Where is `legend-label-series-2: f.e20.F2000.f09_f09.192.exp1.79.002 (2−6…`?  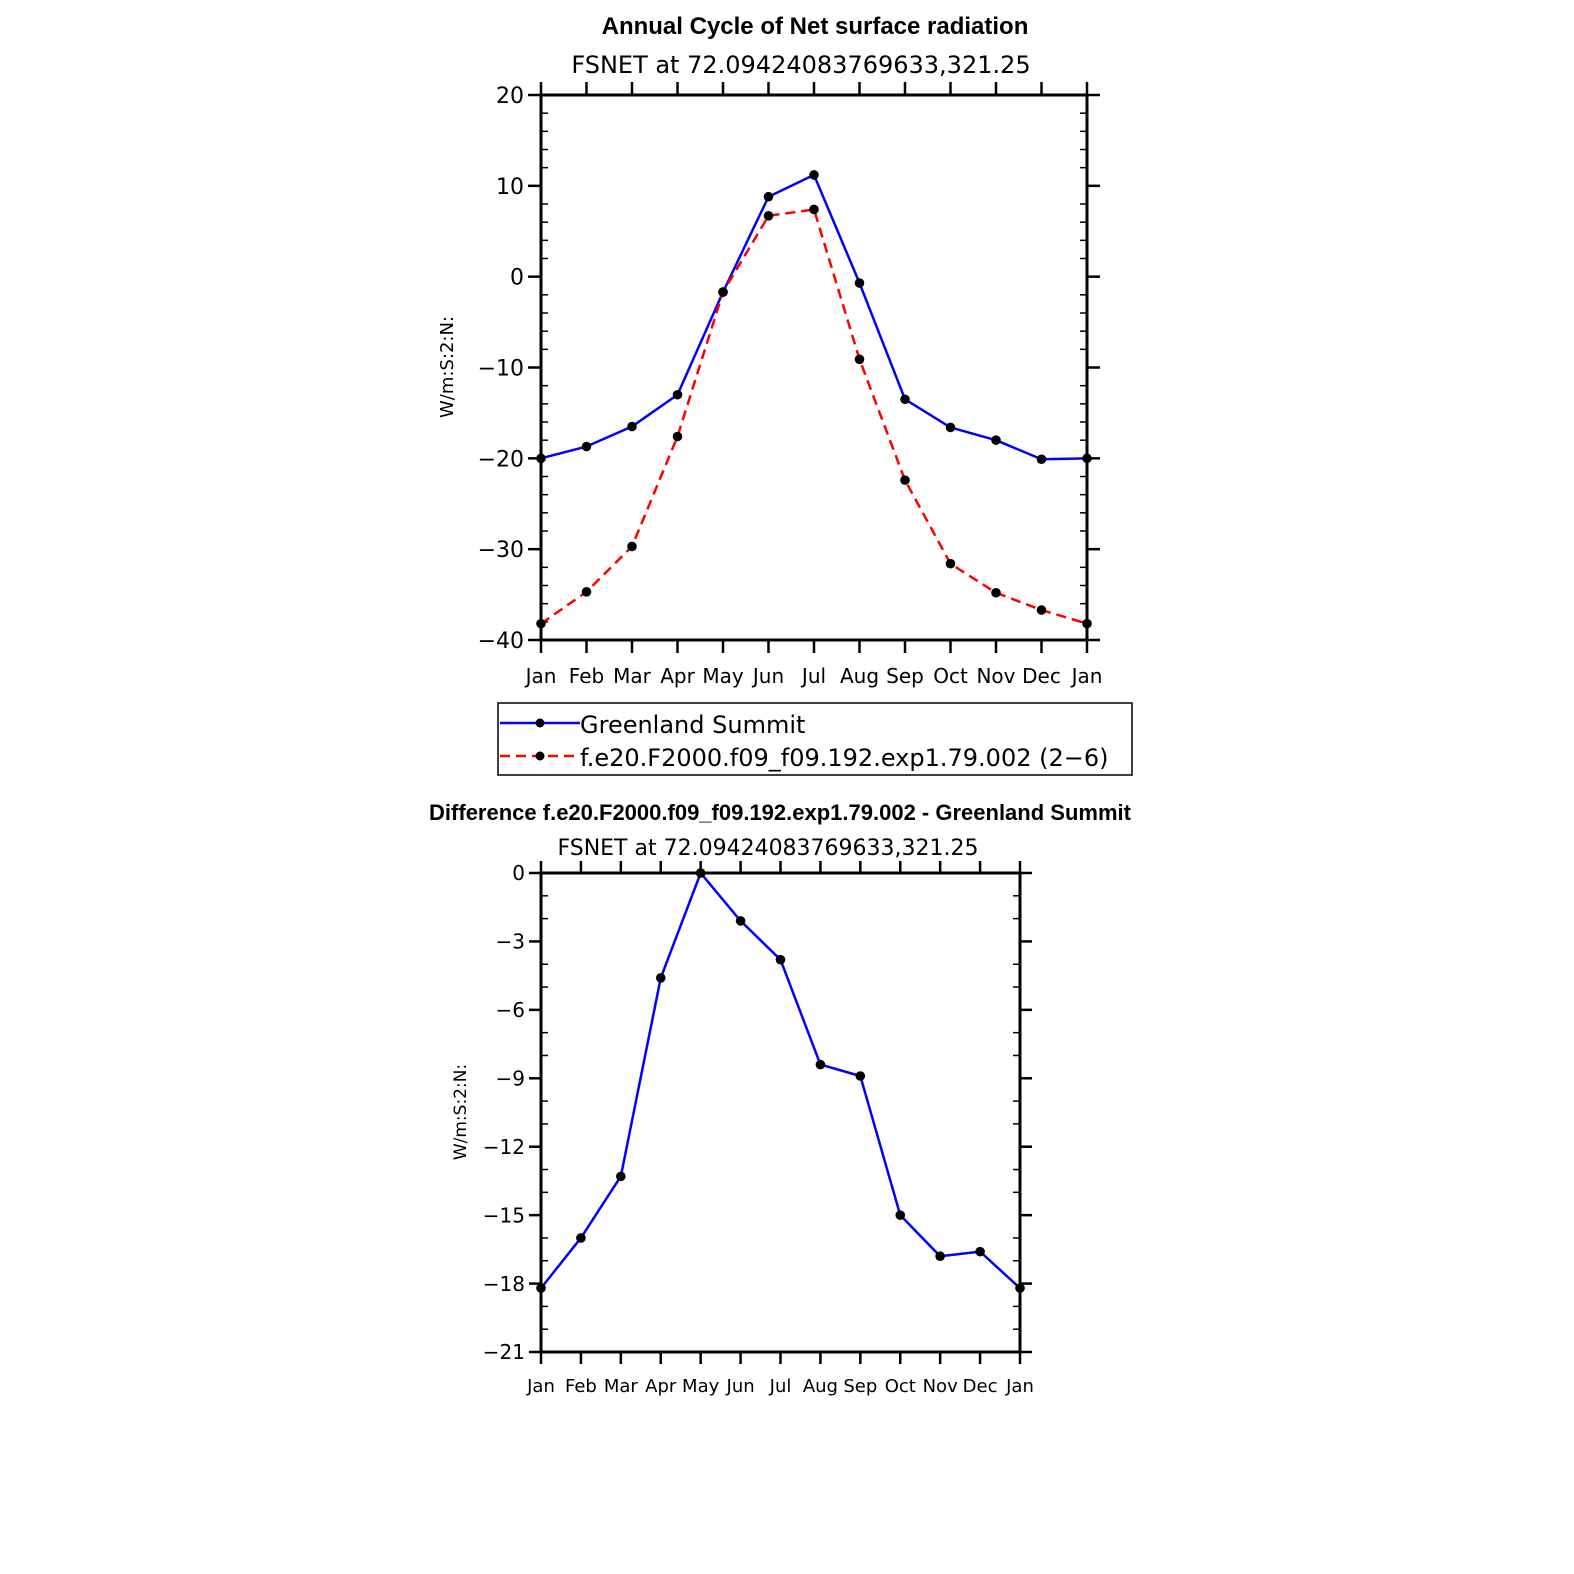
legend-label-series-2: f.e20.F2000.f09_f09.192.exp1.79.002 (2−6… is located at coordinates (844, 758).